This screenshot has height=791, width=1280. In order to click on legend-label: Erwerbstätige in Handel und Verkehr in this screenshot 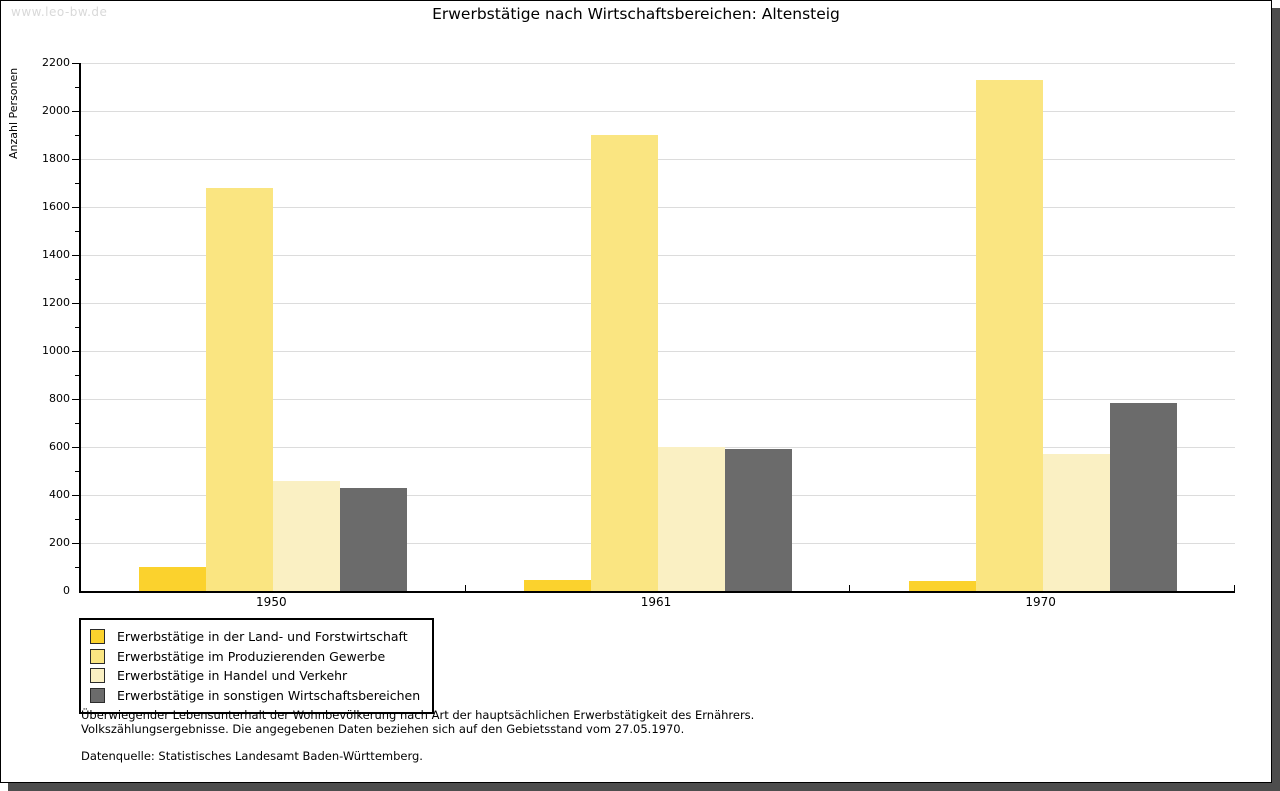, I will do `click(232, 676)`.